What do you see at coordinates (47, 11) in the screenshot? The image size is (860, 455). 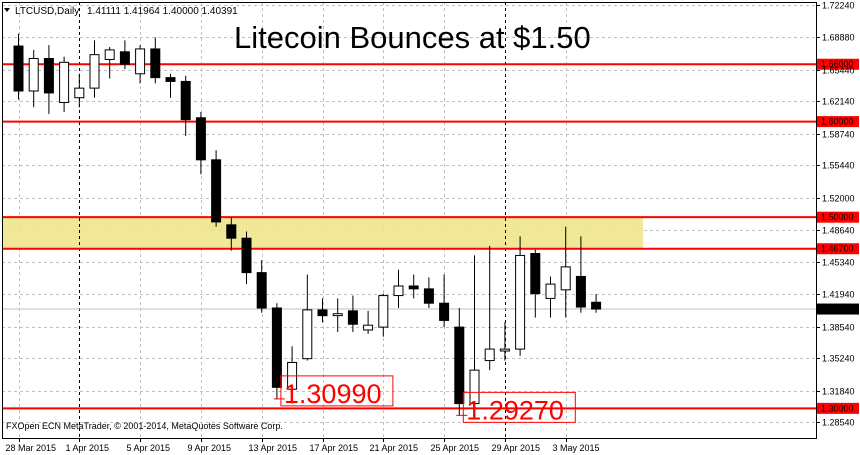 I see `symbol-header: LTCUSD,Daily` at bounding box center [47, 11].